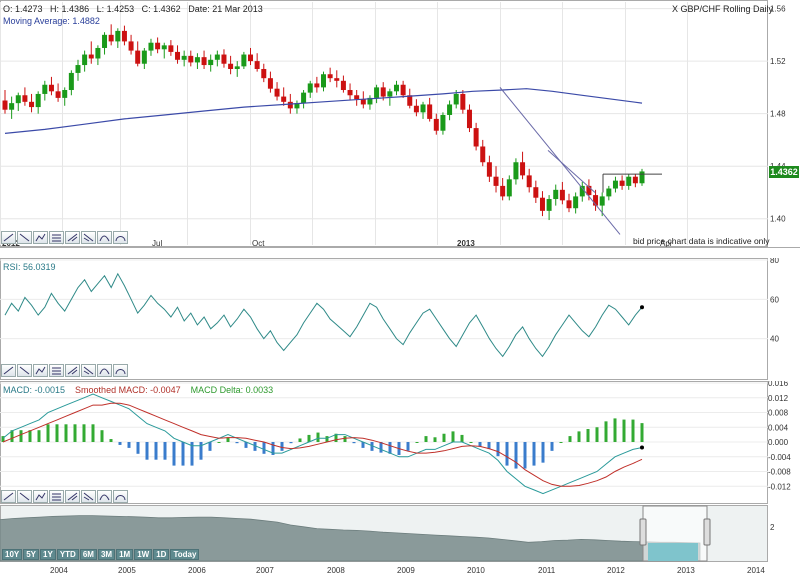  I want to click on disclaimer-text: bid price chart data is indicative only, so click(701, 241).